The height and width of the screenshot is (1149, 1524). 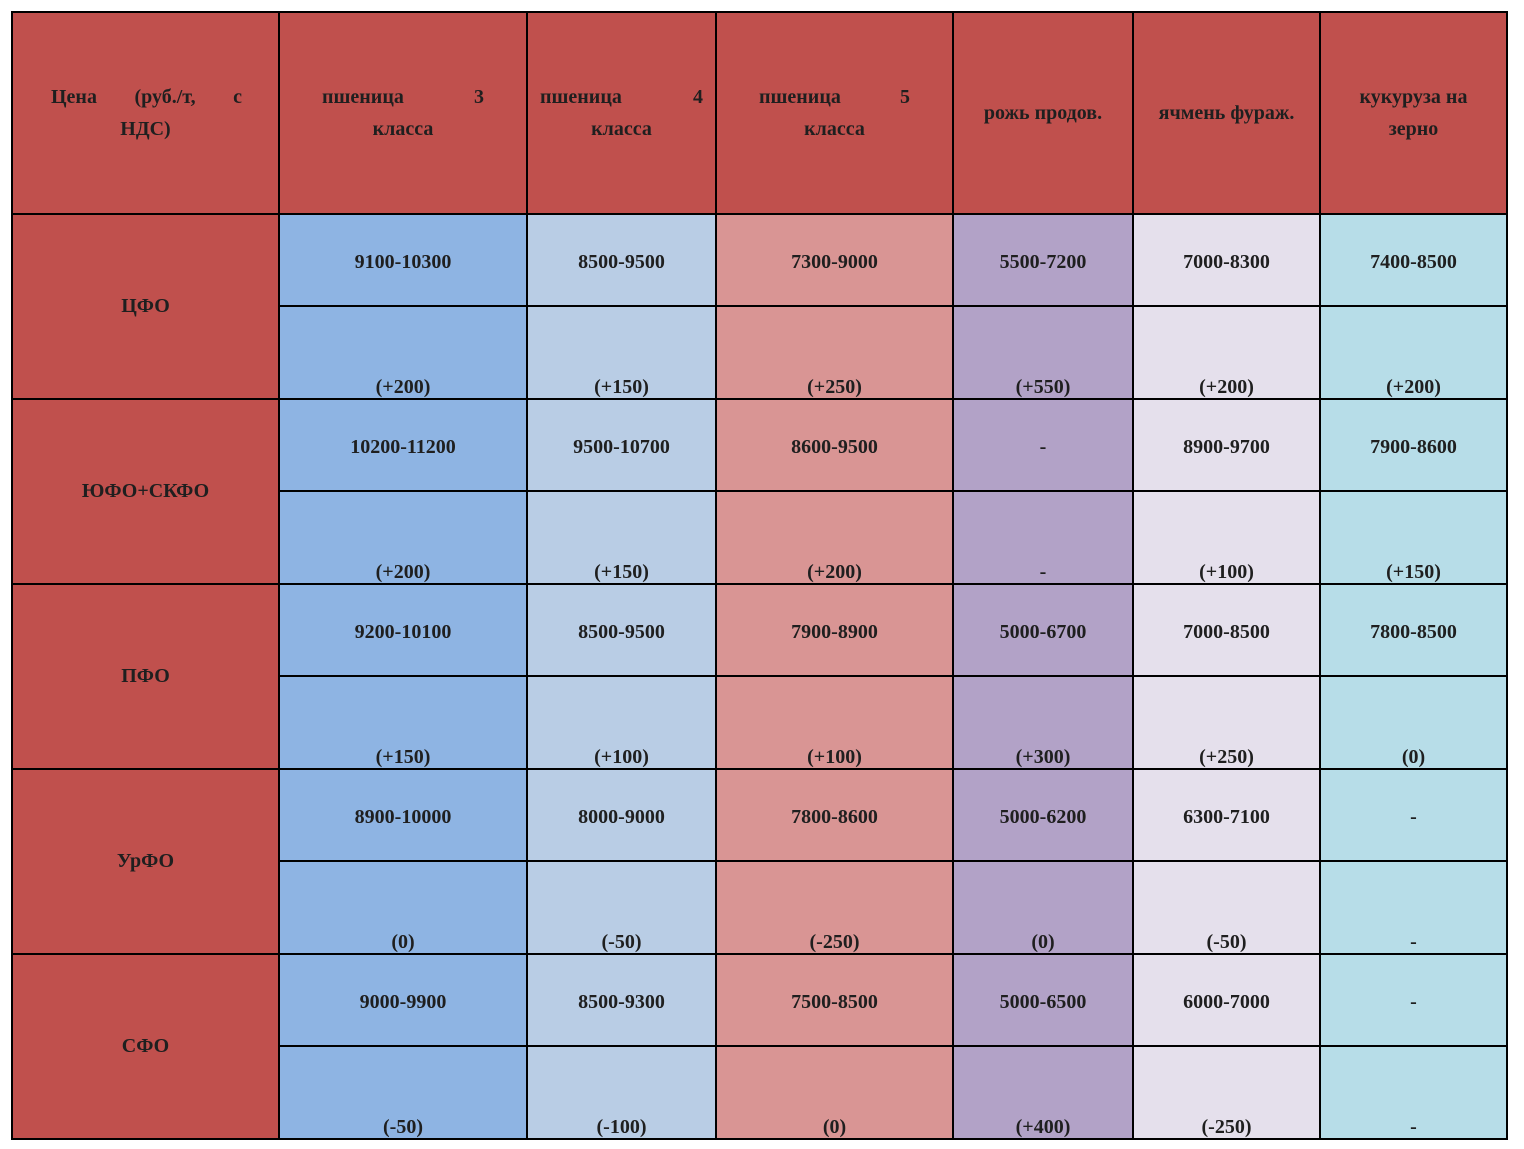 I want to click on price-change-wheat-5: (+250), so click(x=834, y=352).